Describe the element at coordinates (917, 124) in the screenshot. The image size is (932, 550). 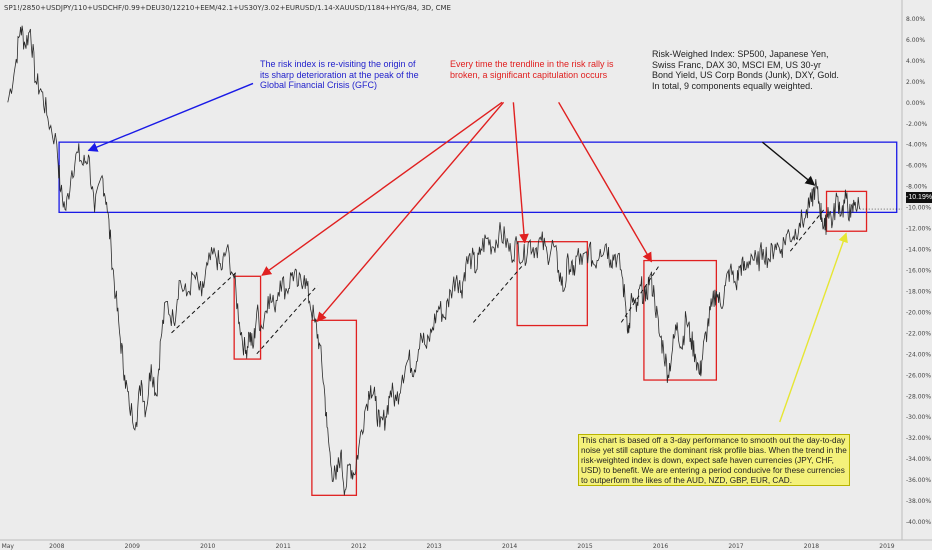
I see `y-tick-label: -2.00%` at that location.